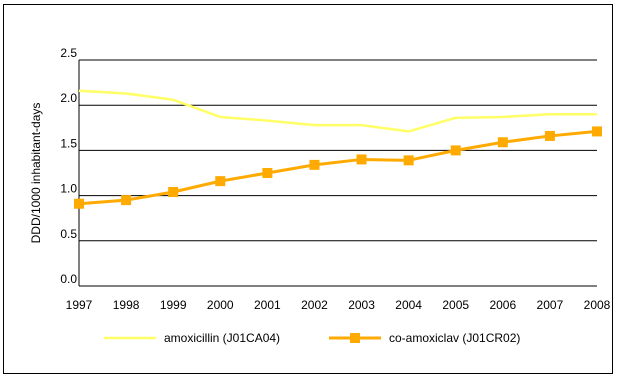 This screenshot has height=379, width=618. What do you see at coordinates (220, 305) in the screenshot?
I see `x-tick-label: 2000` at bounding box center [220, 305].